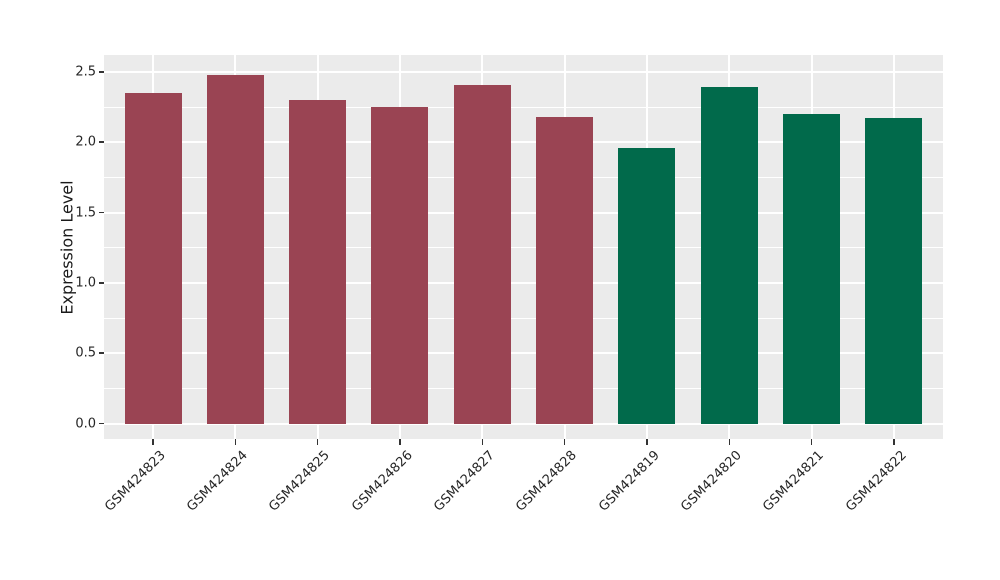  What do you see at coordinates (318, 262) in the screenshot?
I see `bar-GSM424825` at bounding box center [318, 262].